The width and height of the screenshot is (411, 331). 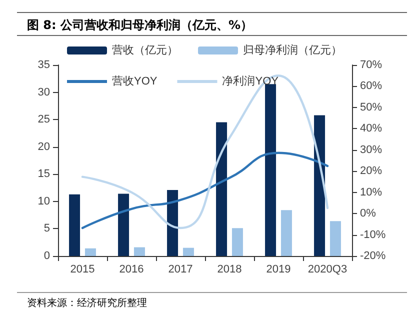 I want to click on line-series, so click(x=205, y=191).